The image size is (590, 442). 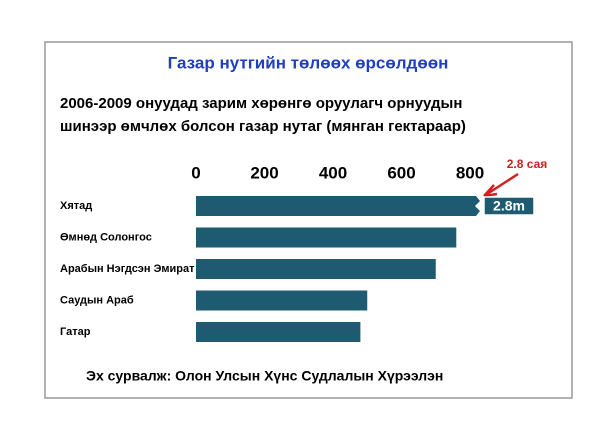 What do you see at coordinates (195, 172) in the screenshot?
I see `x-tick-label: 0` at bounding box center [195, 172].